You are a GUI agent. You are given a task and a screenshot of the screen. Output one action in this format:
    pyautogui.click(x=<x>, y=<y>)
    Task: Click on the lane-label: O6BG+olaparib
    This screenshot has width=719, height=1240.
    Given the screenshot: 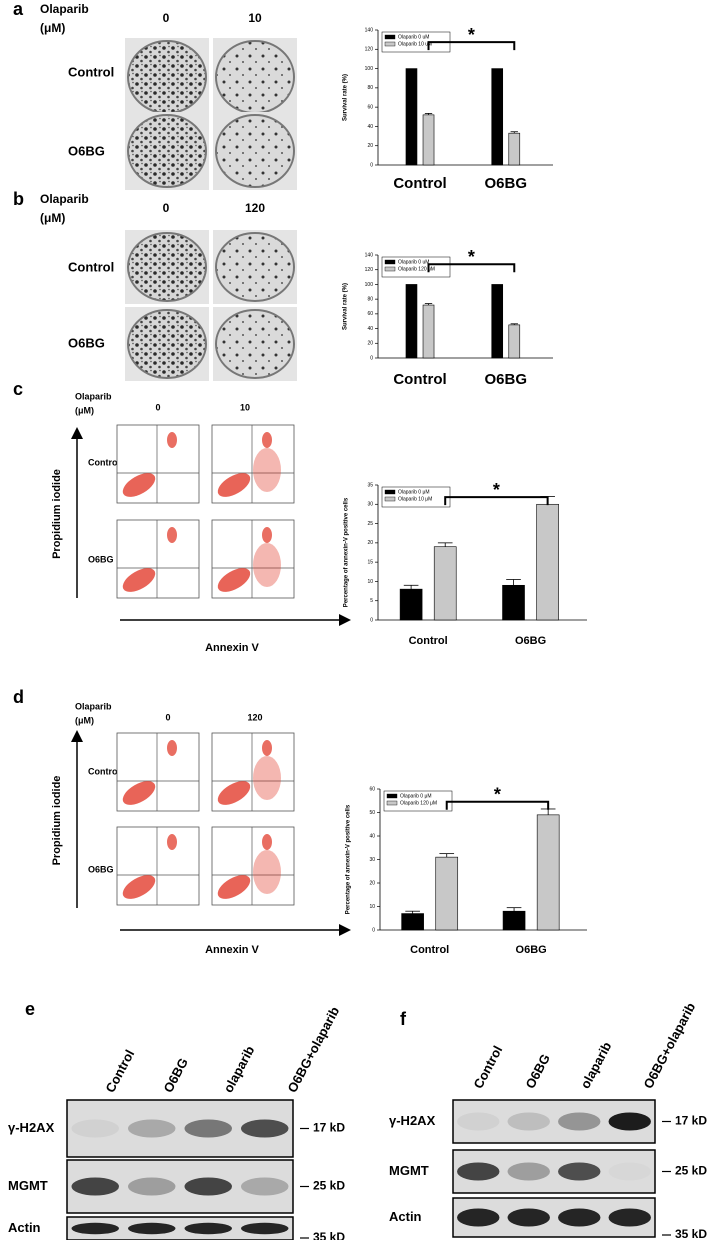 What is the action you would take?
    pyautogui.click(x=313, y=1049)
    